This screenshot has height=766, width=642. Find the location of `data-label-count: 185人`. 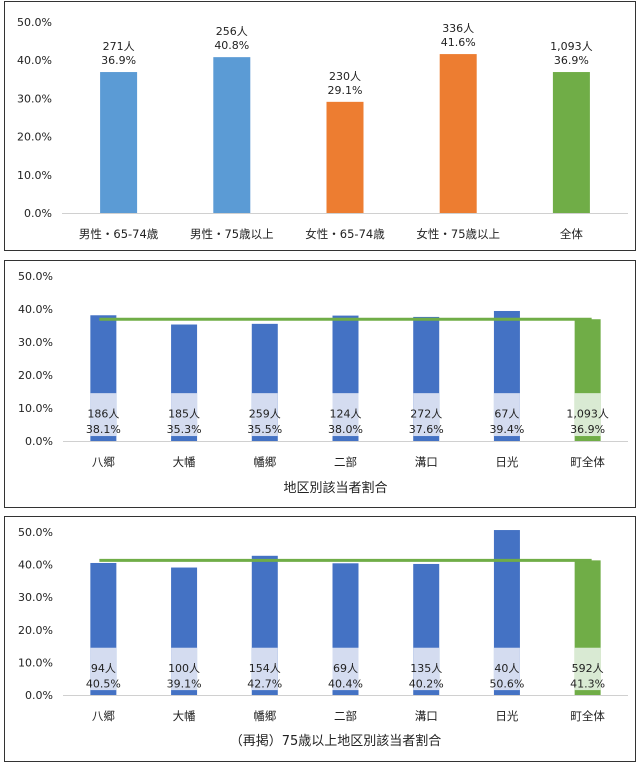

data-label-count: 185人 is located at coordinates (184, 414).